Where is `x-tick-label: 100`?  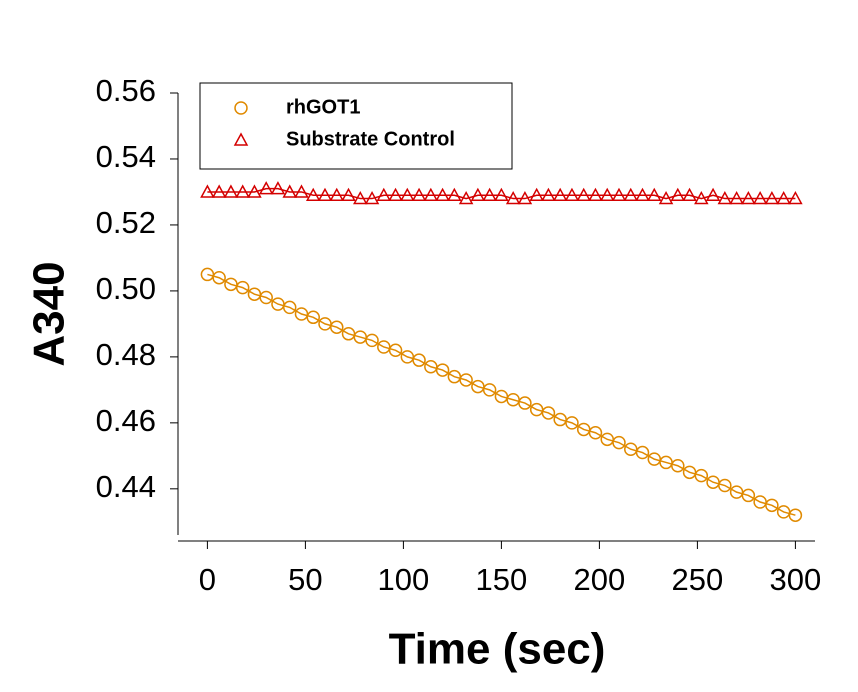 x-tick-label: 100 is located at coordinates (404, 579).